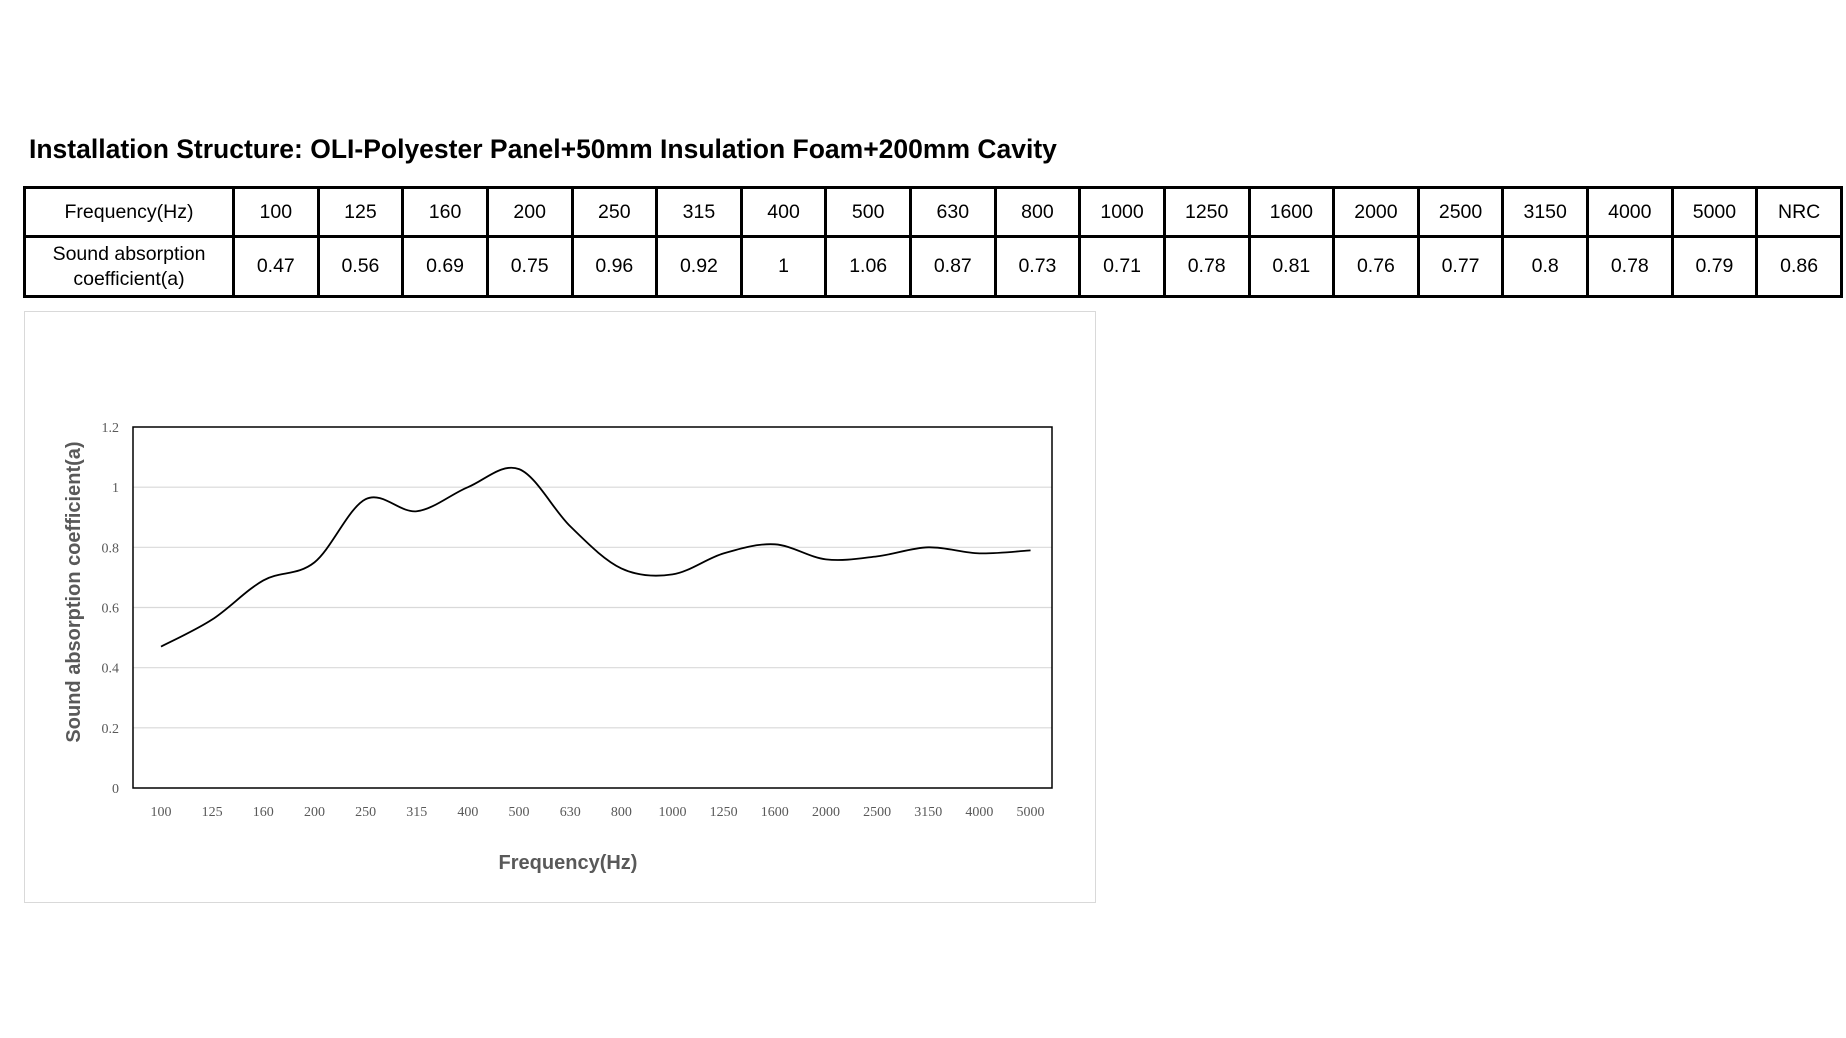  Describe the element at coordinates (1545, 212) in the screenshot. I see `frequency-cell: 3150` at that location.